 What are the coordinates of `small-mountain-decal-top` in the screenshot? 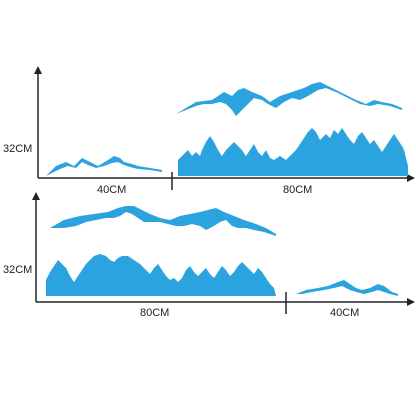 It's located at (104, 166).